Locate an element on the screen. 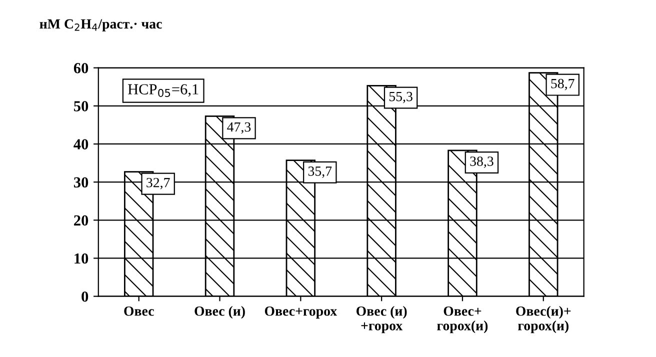  x-tick-label: Овес+горох is located at coordinates (301, 312).